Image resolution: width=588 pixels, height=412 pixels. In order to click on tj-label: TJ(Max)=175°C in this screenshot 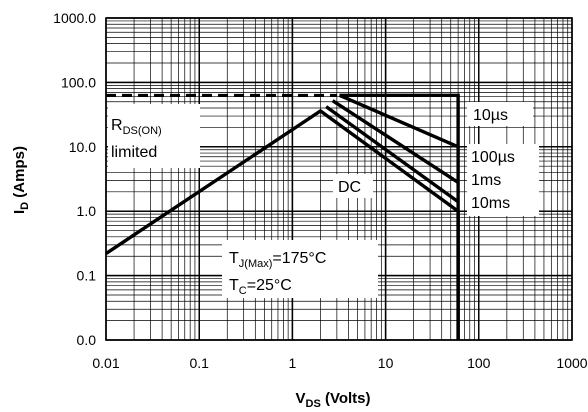, I will do `click(277, 260)`.